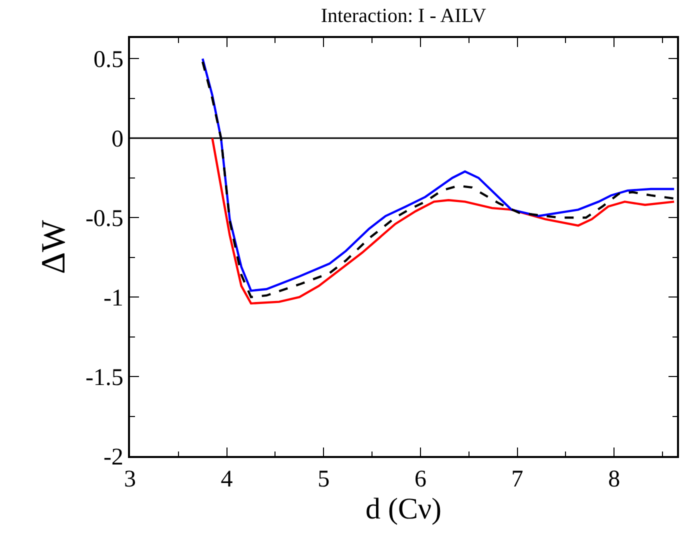 The height and width of the screenshot is (541, 695). Describe the element at coordinates (614, 479) in the screenshot. I see `x-tick-label: 8` at that location.